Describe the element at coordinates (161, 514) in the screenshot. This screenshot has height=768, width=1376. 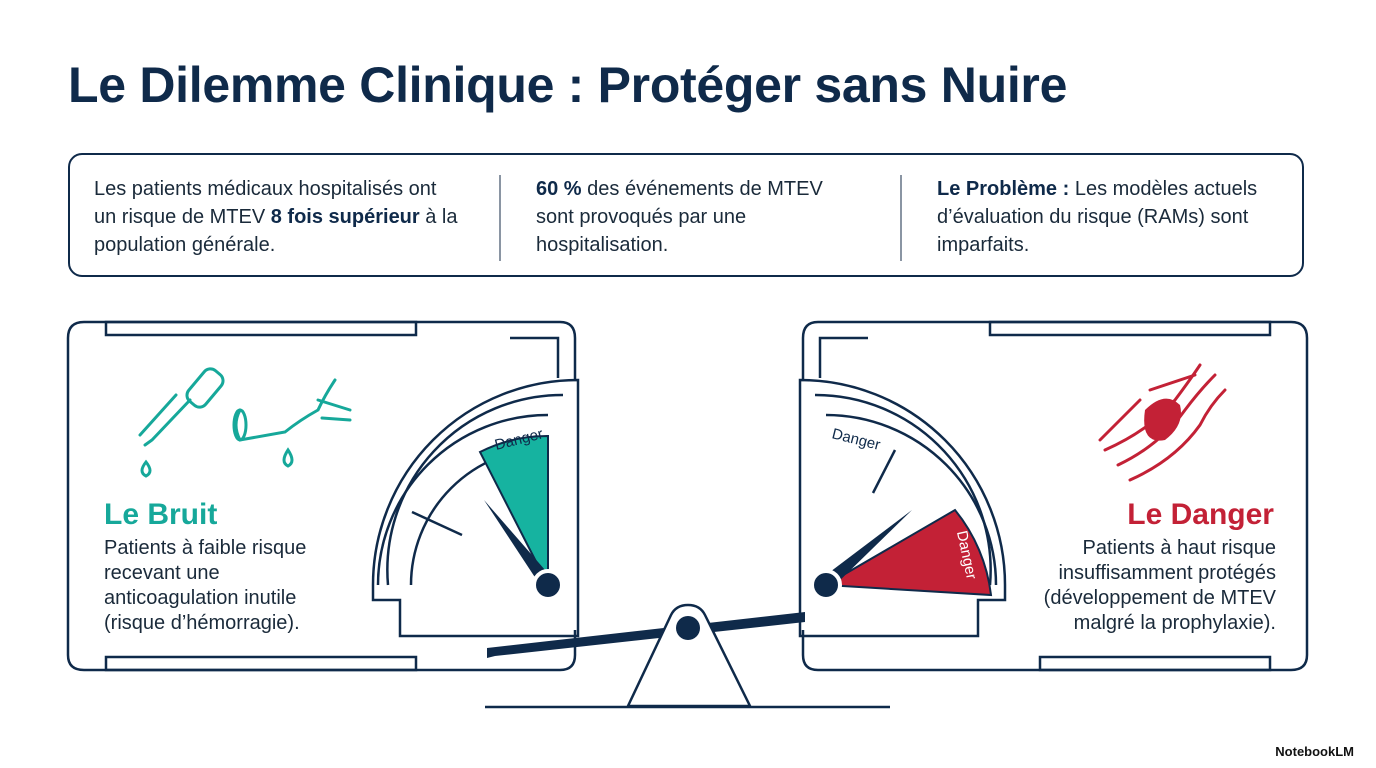
I see `panel-title: Le Bruit` at that location.